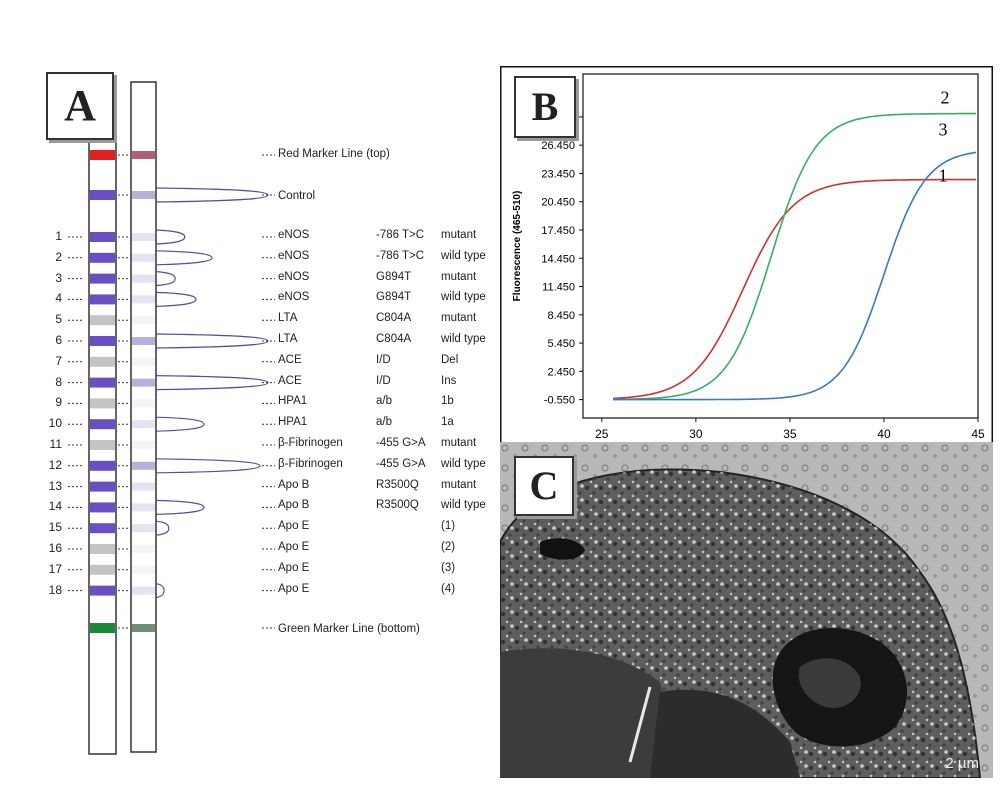 The image size is (1004, 800). Describe the element at coordinates (884, 434) in the screenshot. I see `x-tick-label: 40` at that location.